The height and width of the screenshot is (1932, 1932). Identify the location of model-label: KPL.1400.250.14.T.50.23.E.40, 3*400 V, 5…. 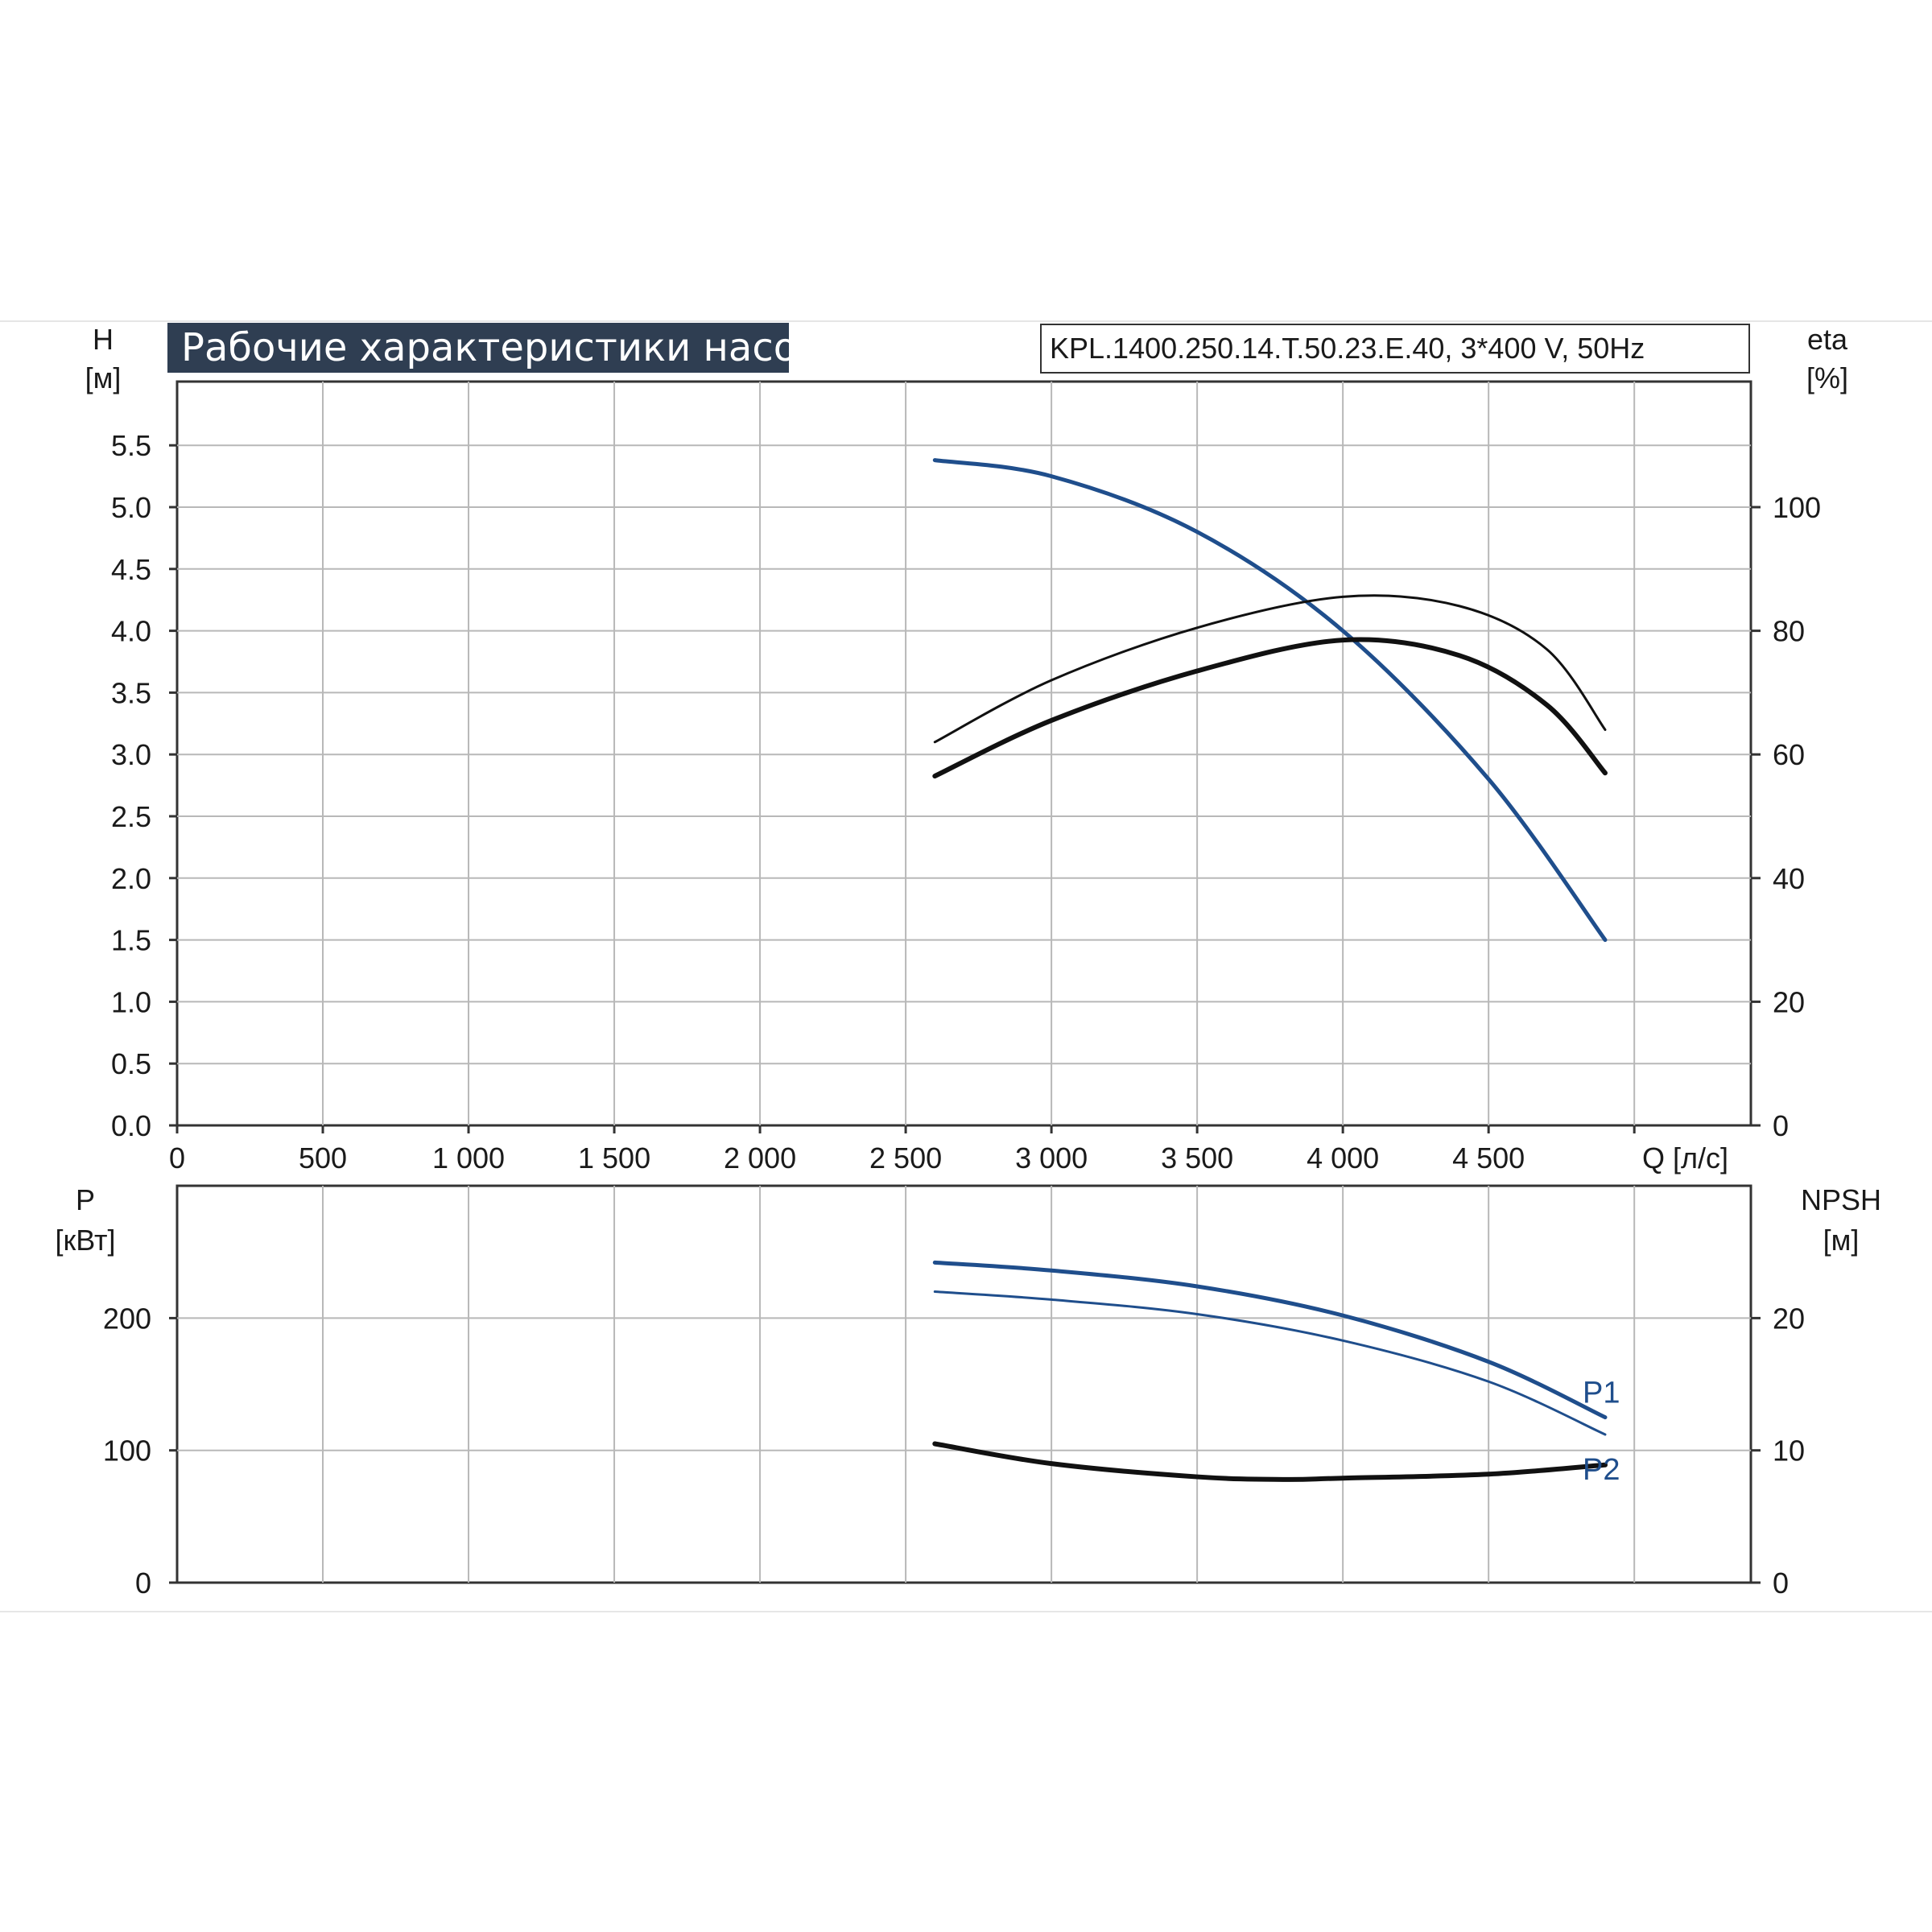
(1347, 348).